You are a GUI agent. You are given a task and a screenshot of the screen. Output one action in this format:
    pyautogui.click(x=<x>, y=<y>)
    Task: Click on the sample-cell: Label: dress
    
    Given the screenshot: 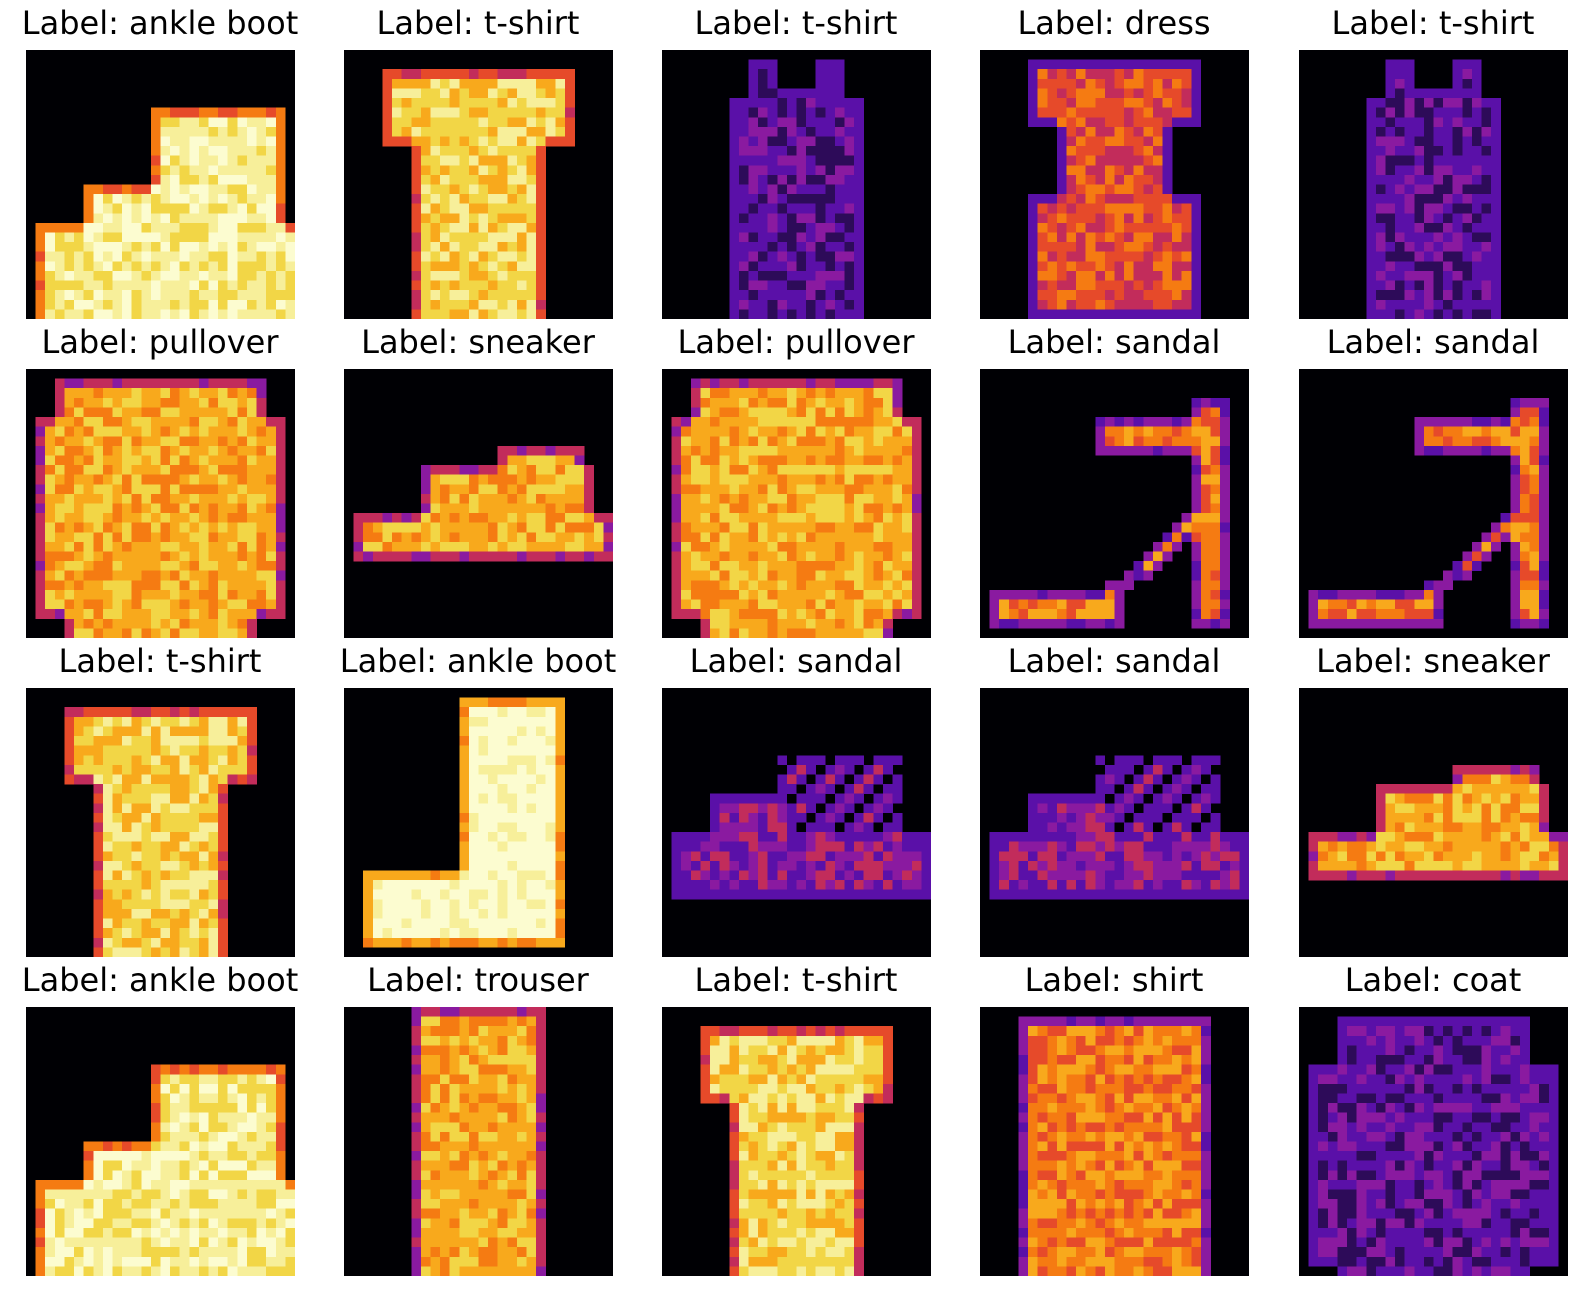 What is the action you would take?
    pyautogui.click(x=1114, y=162)
    